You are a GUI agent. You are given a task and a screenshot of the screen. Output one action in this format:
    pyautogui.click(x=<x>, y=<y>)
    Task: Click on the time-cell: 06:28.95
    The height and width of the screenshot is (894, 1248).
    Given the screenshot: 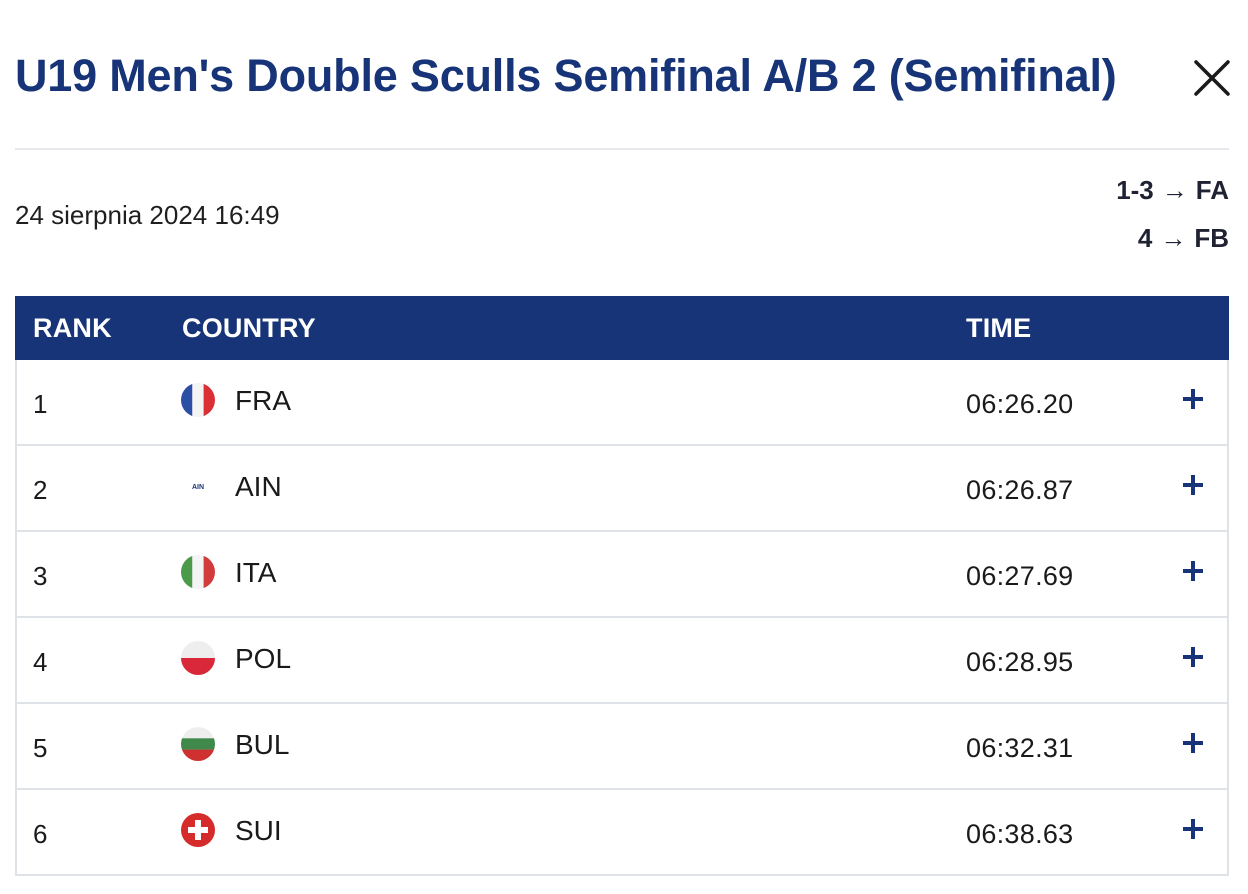 What is the action you would take?
    pyautogui.click(x=1020, y=662)
    